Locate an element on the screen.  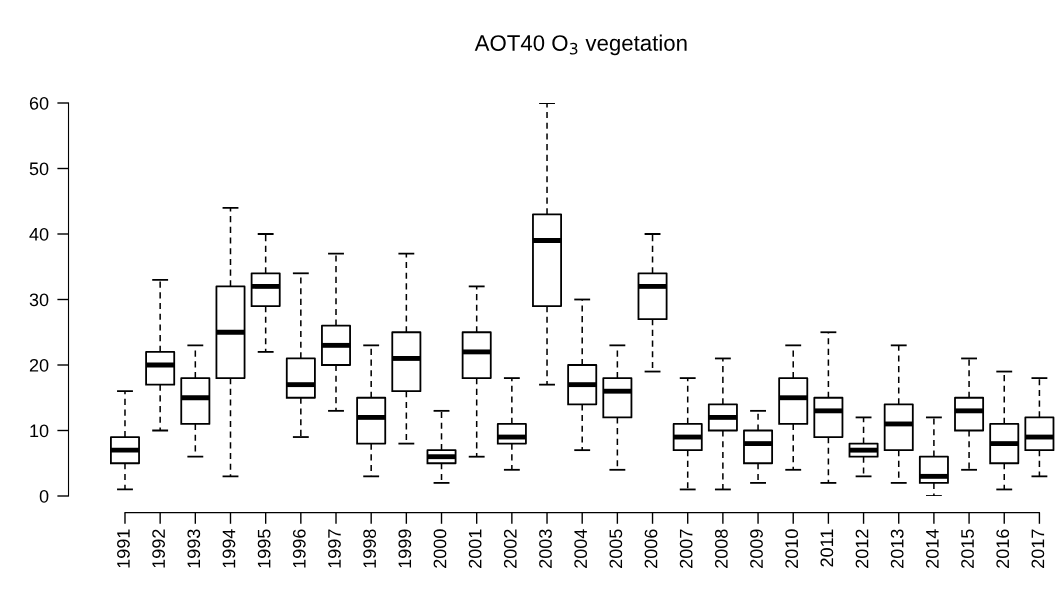
x-tick-label: 1997 is located at coordinates (334, 548).